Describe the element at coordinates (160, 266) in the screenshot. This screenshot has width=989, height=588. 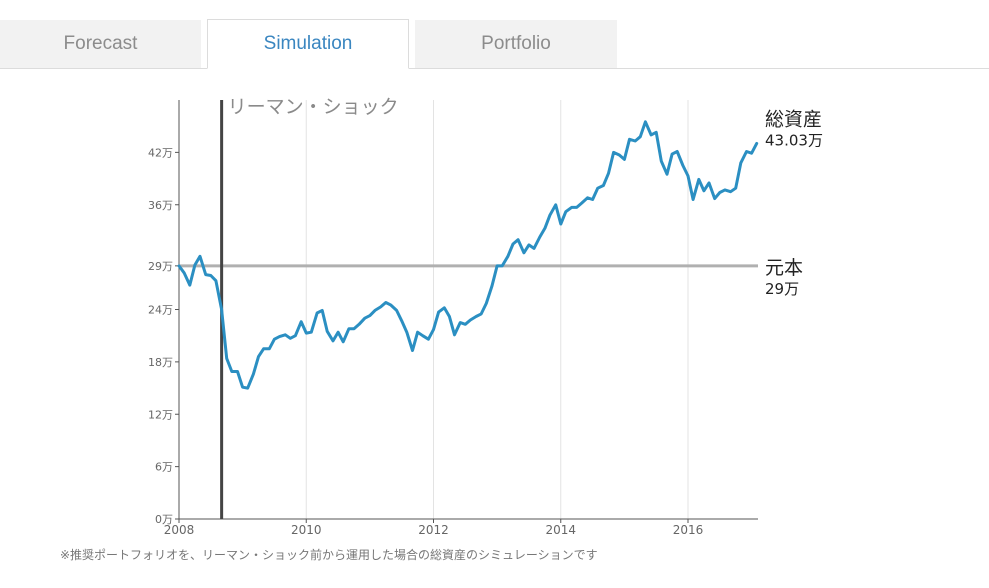
I see `y-tick-label: 29万` at that location.